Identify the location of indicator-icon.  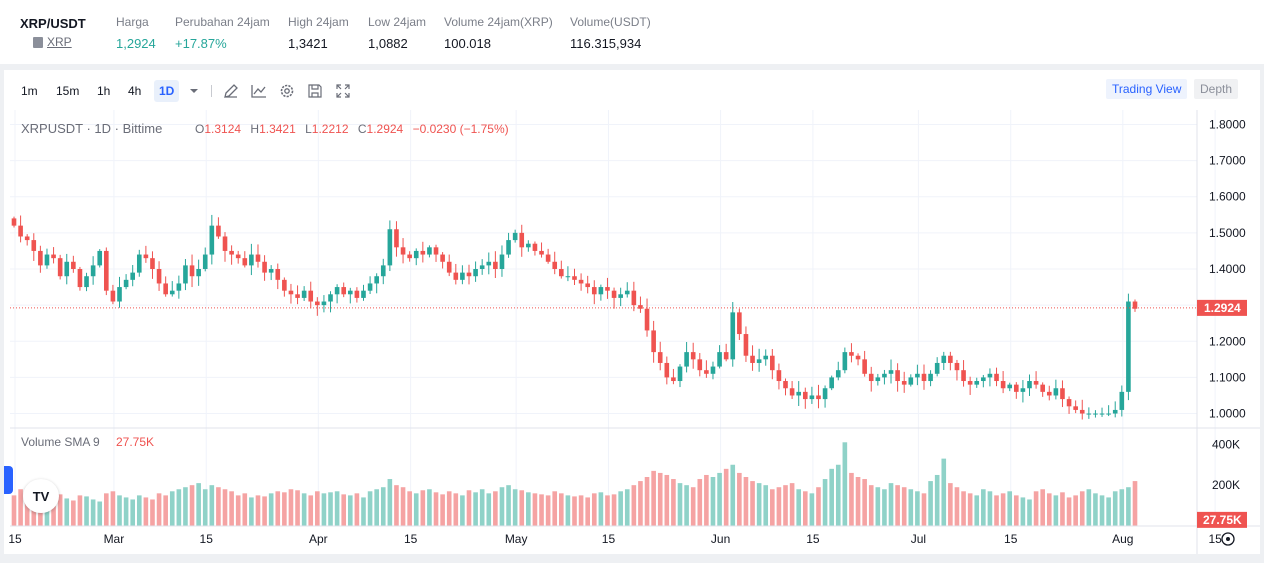
(259, 91).